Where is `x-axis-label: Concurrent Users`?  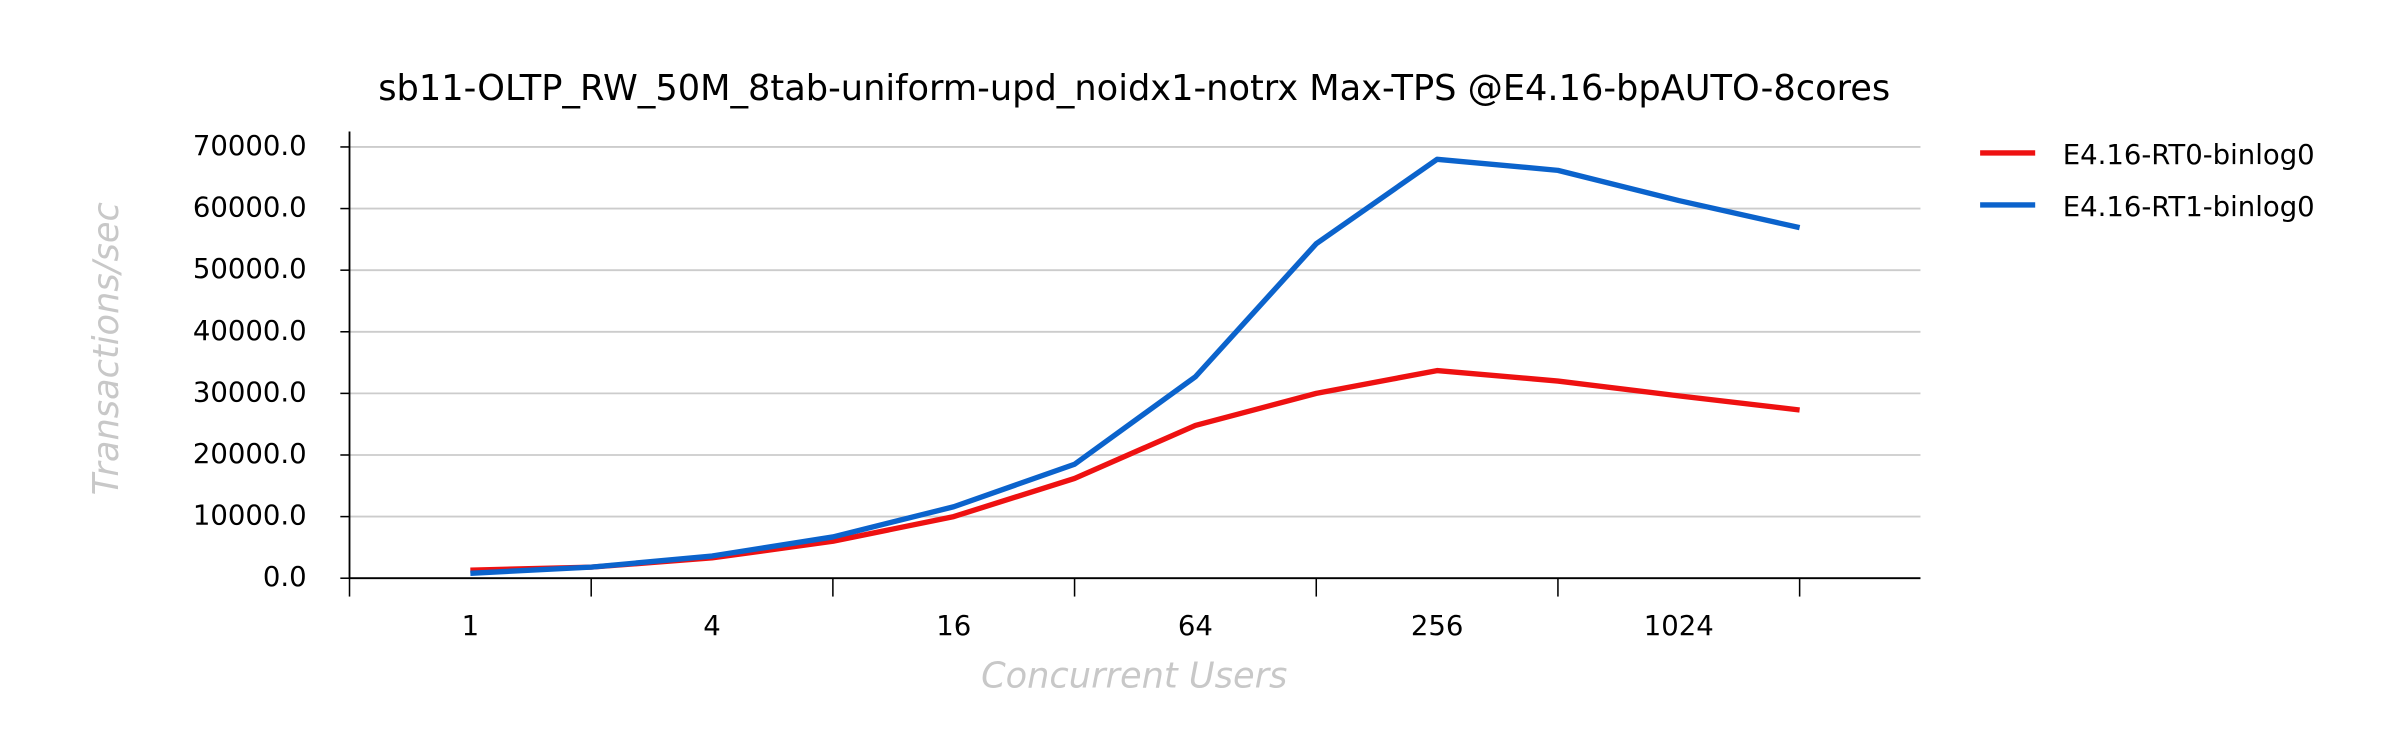
x-axis-label: Concurrent Users is located at coordinates (1134, 676).